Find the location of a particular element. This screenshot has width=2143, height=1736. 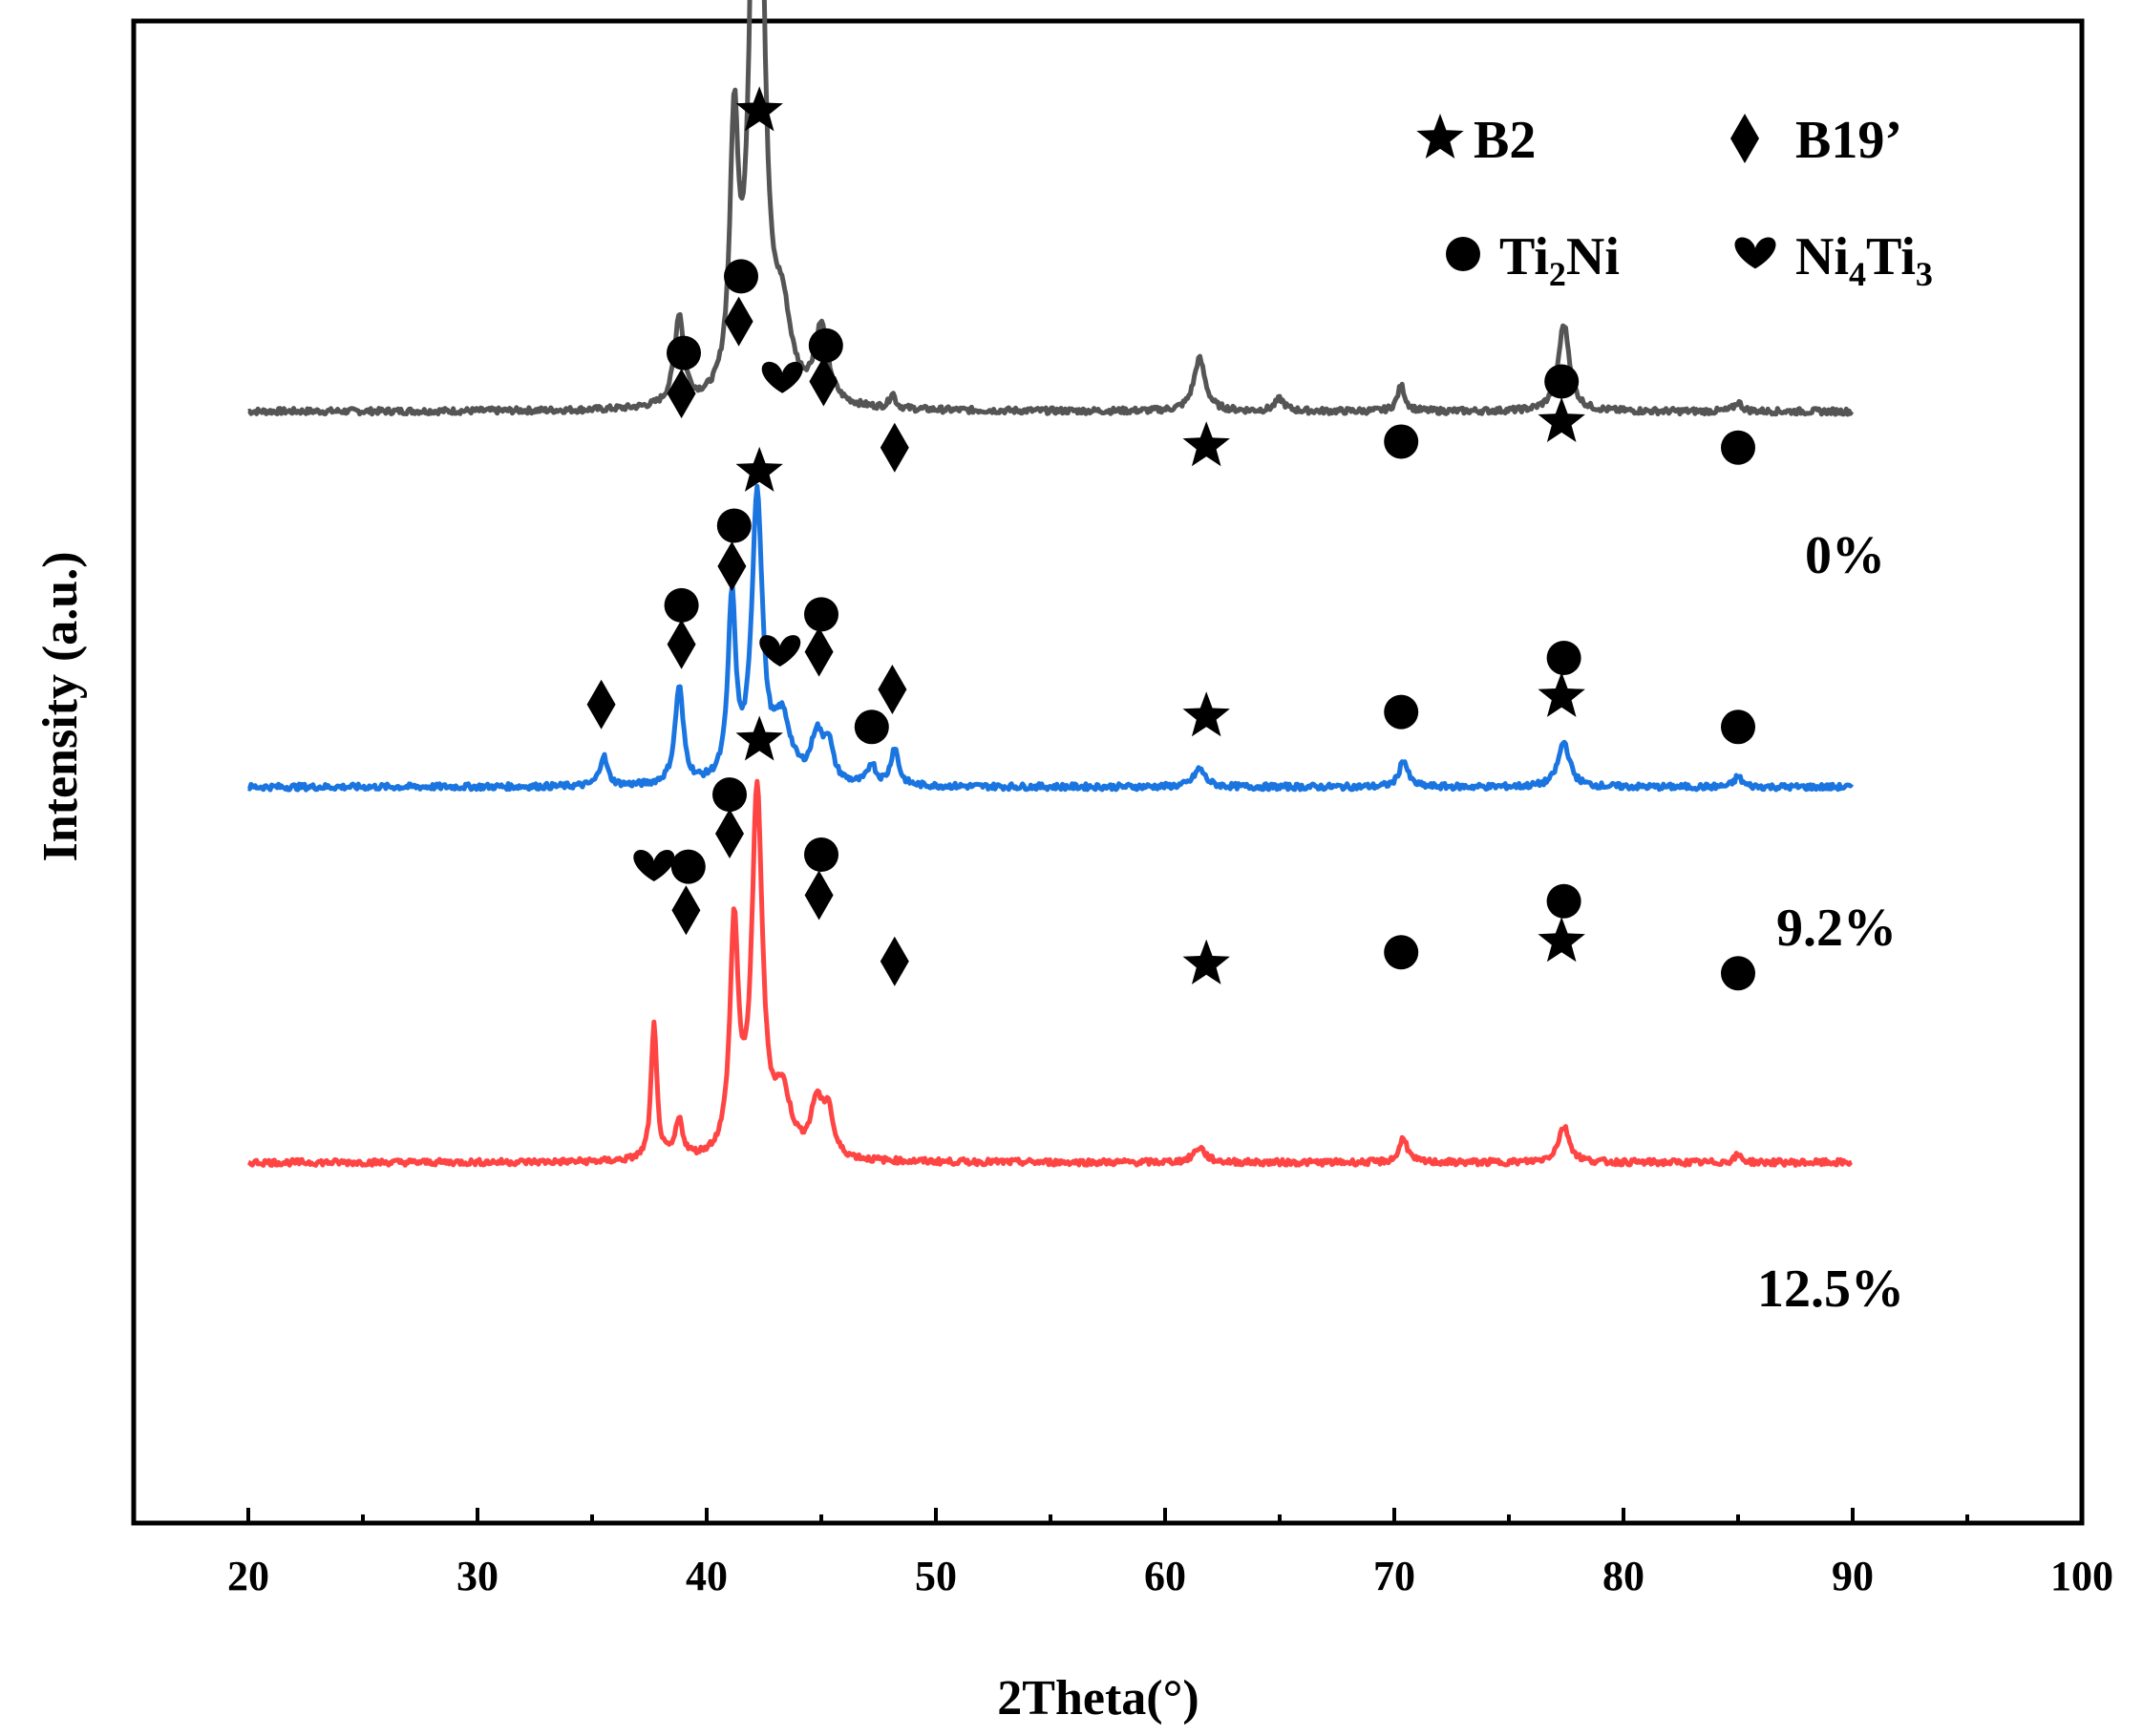

phase-marker-s1-5-heart is located at coordinates (780, 651).